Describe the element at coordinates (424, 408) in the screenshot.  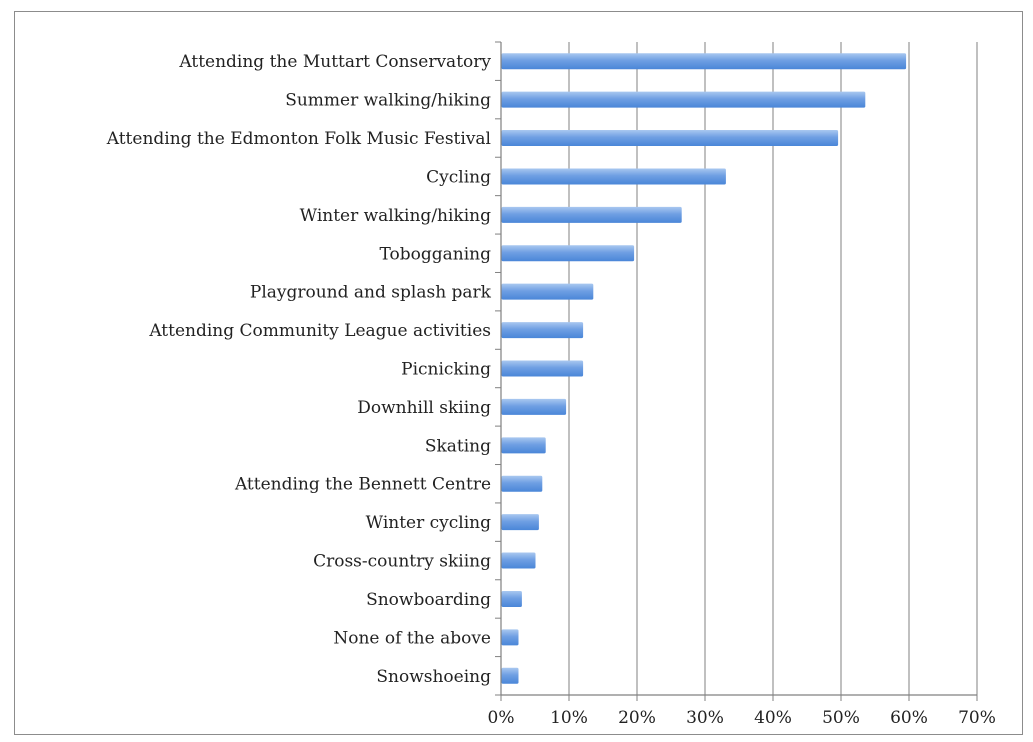
I see `category-label-9: Downhill skiing` at that location.